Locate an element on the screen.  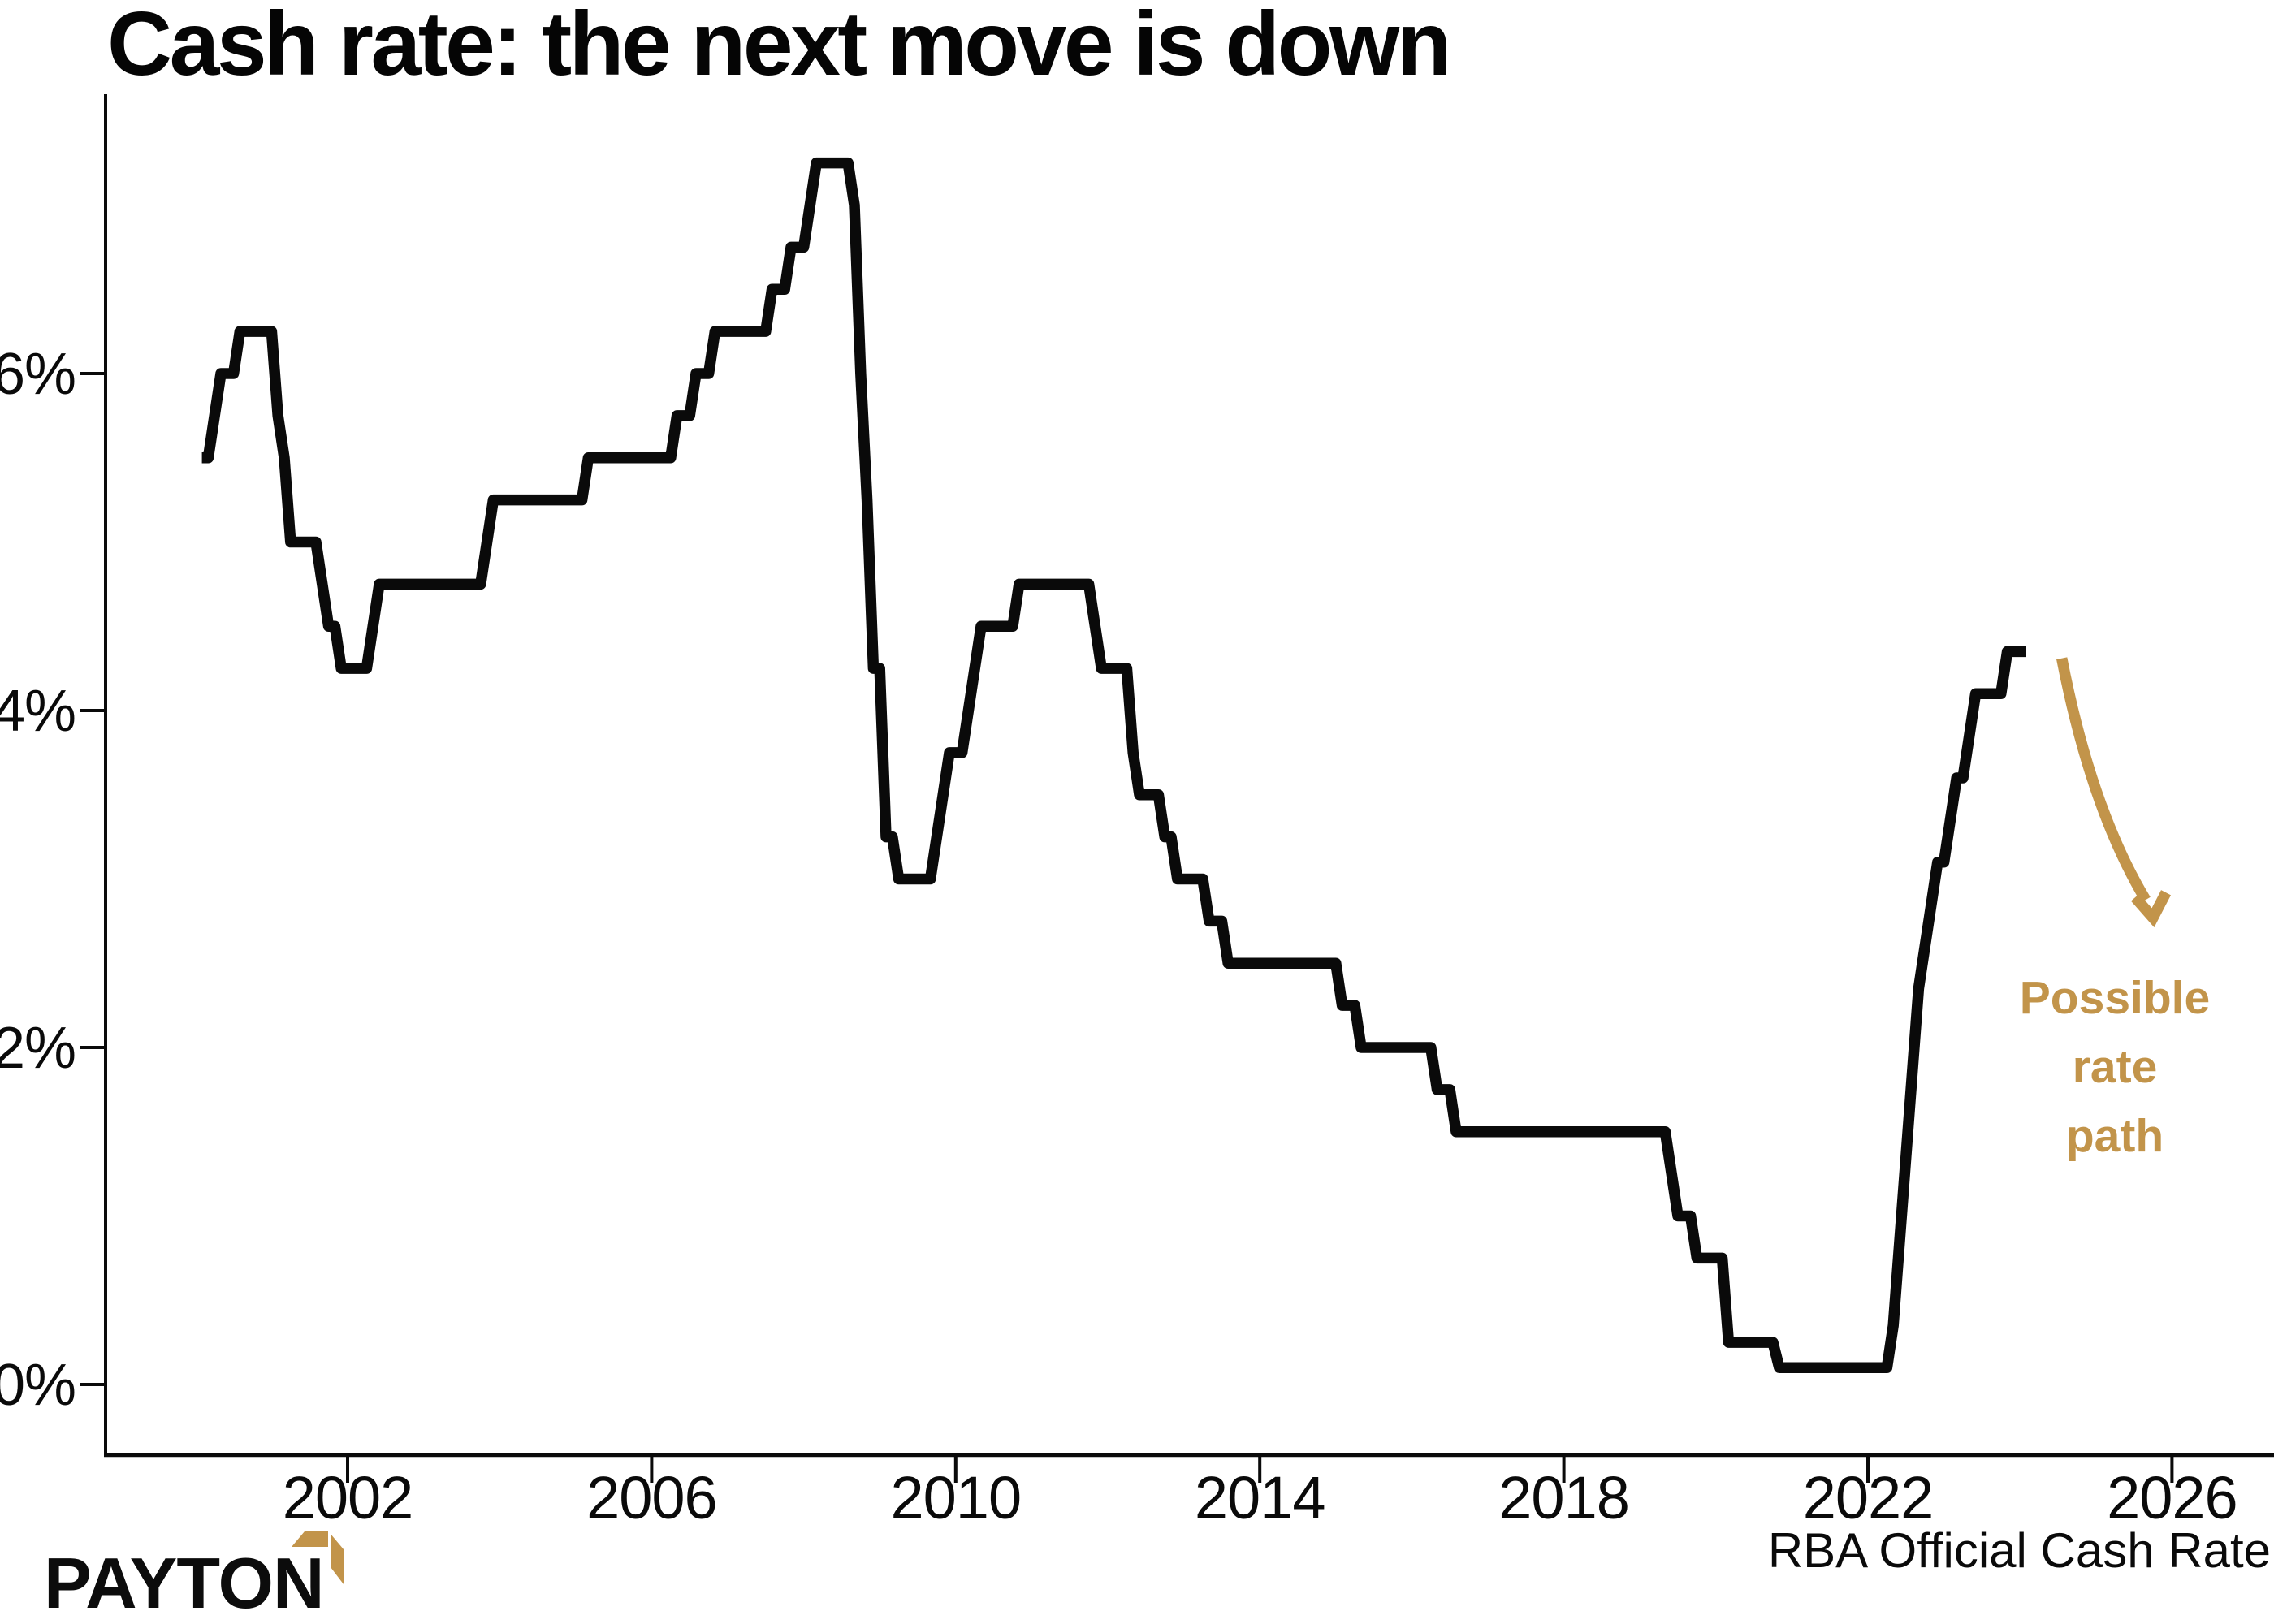
annotation-line-2: rate is located at coordinates (2115, 1067).